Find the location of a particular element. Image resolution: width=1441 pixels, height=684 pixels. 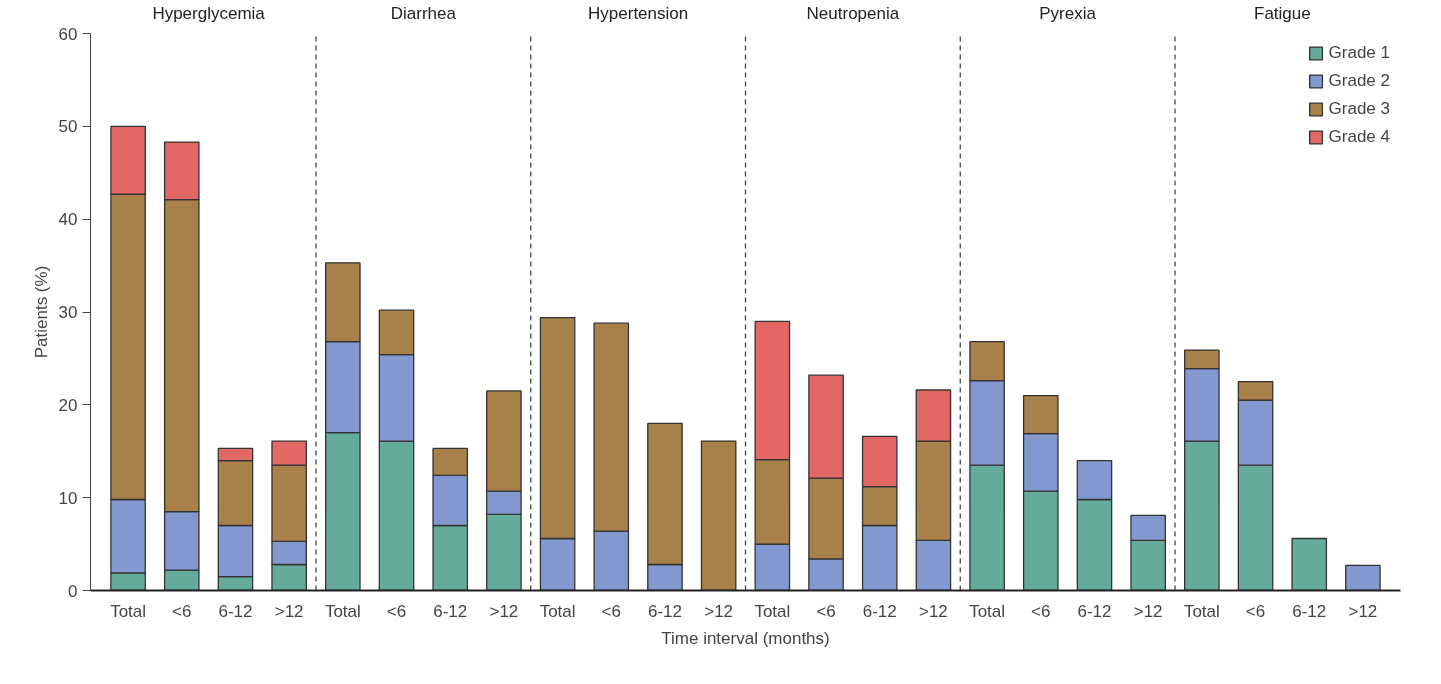

legend-label: Grade 3 is located at coordinates (1359, 109).